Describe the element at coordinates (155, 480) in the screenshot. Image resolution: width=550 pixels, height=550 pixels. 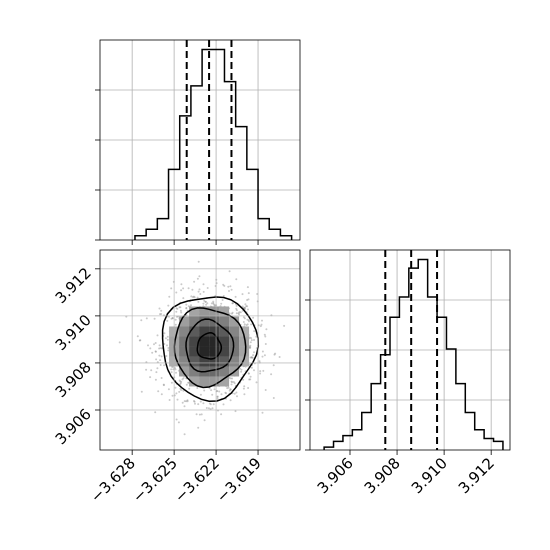
I see `x-tick-label: −3.625` at that location.